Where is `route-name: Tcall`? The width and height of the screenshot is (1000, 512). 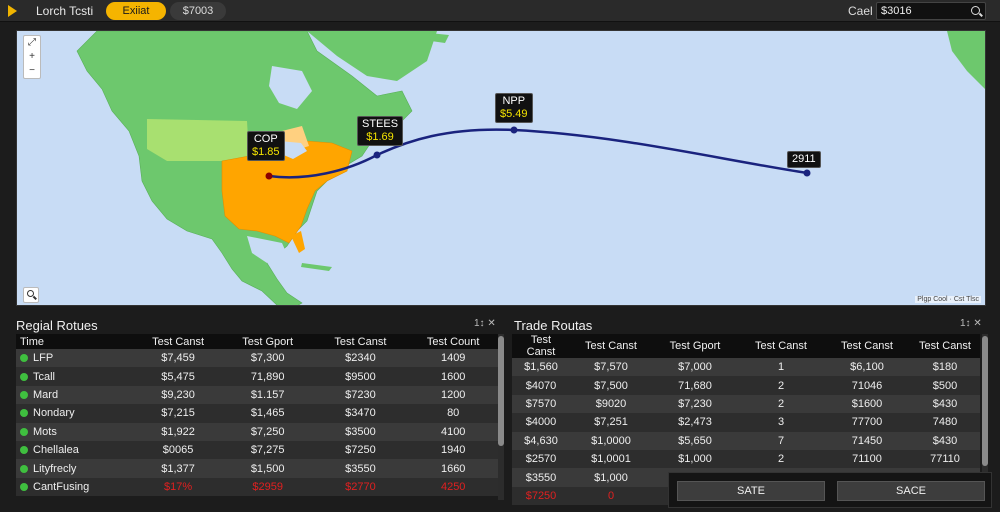
route-name: Tcall is located at coordinates (44, 376).